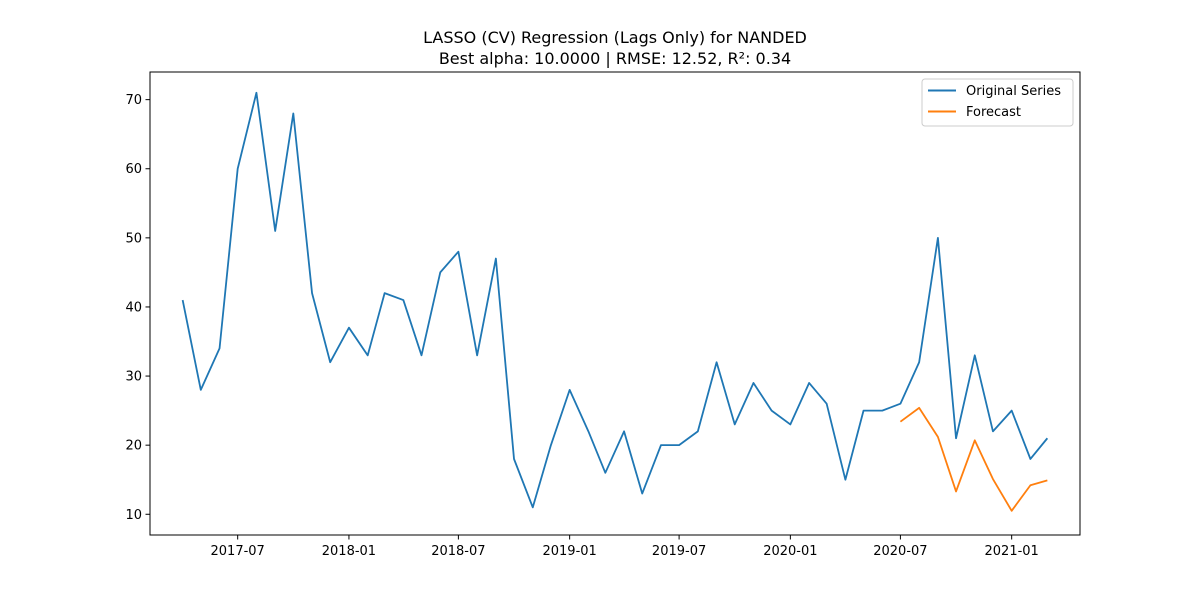 This screenshot has width=1200, height=600. Describe the element at coordinates (133, 238) in the screenshot. I see `y-tick-label: 50` at that location.